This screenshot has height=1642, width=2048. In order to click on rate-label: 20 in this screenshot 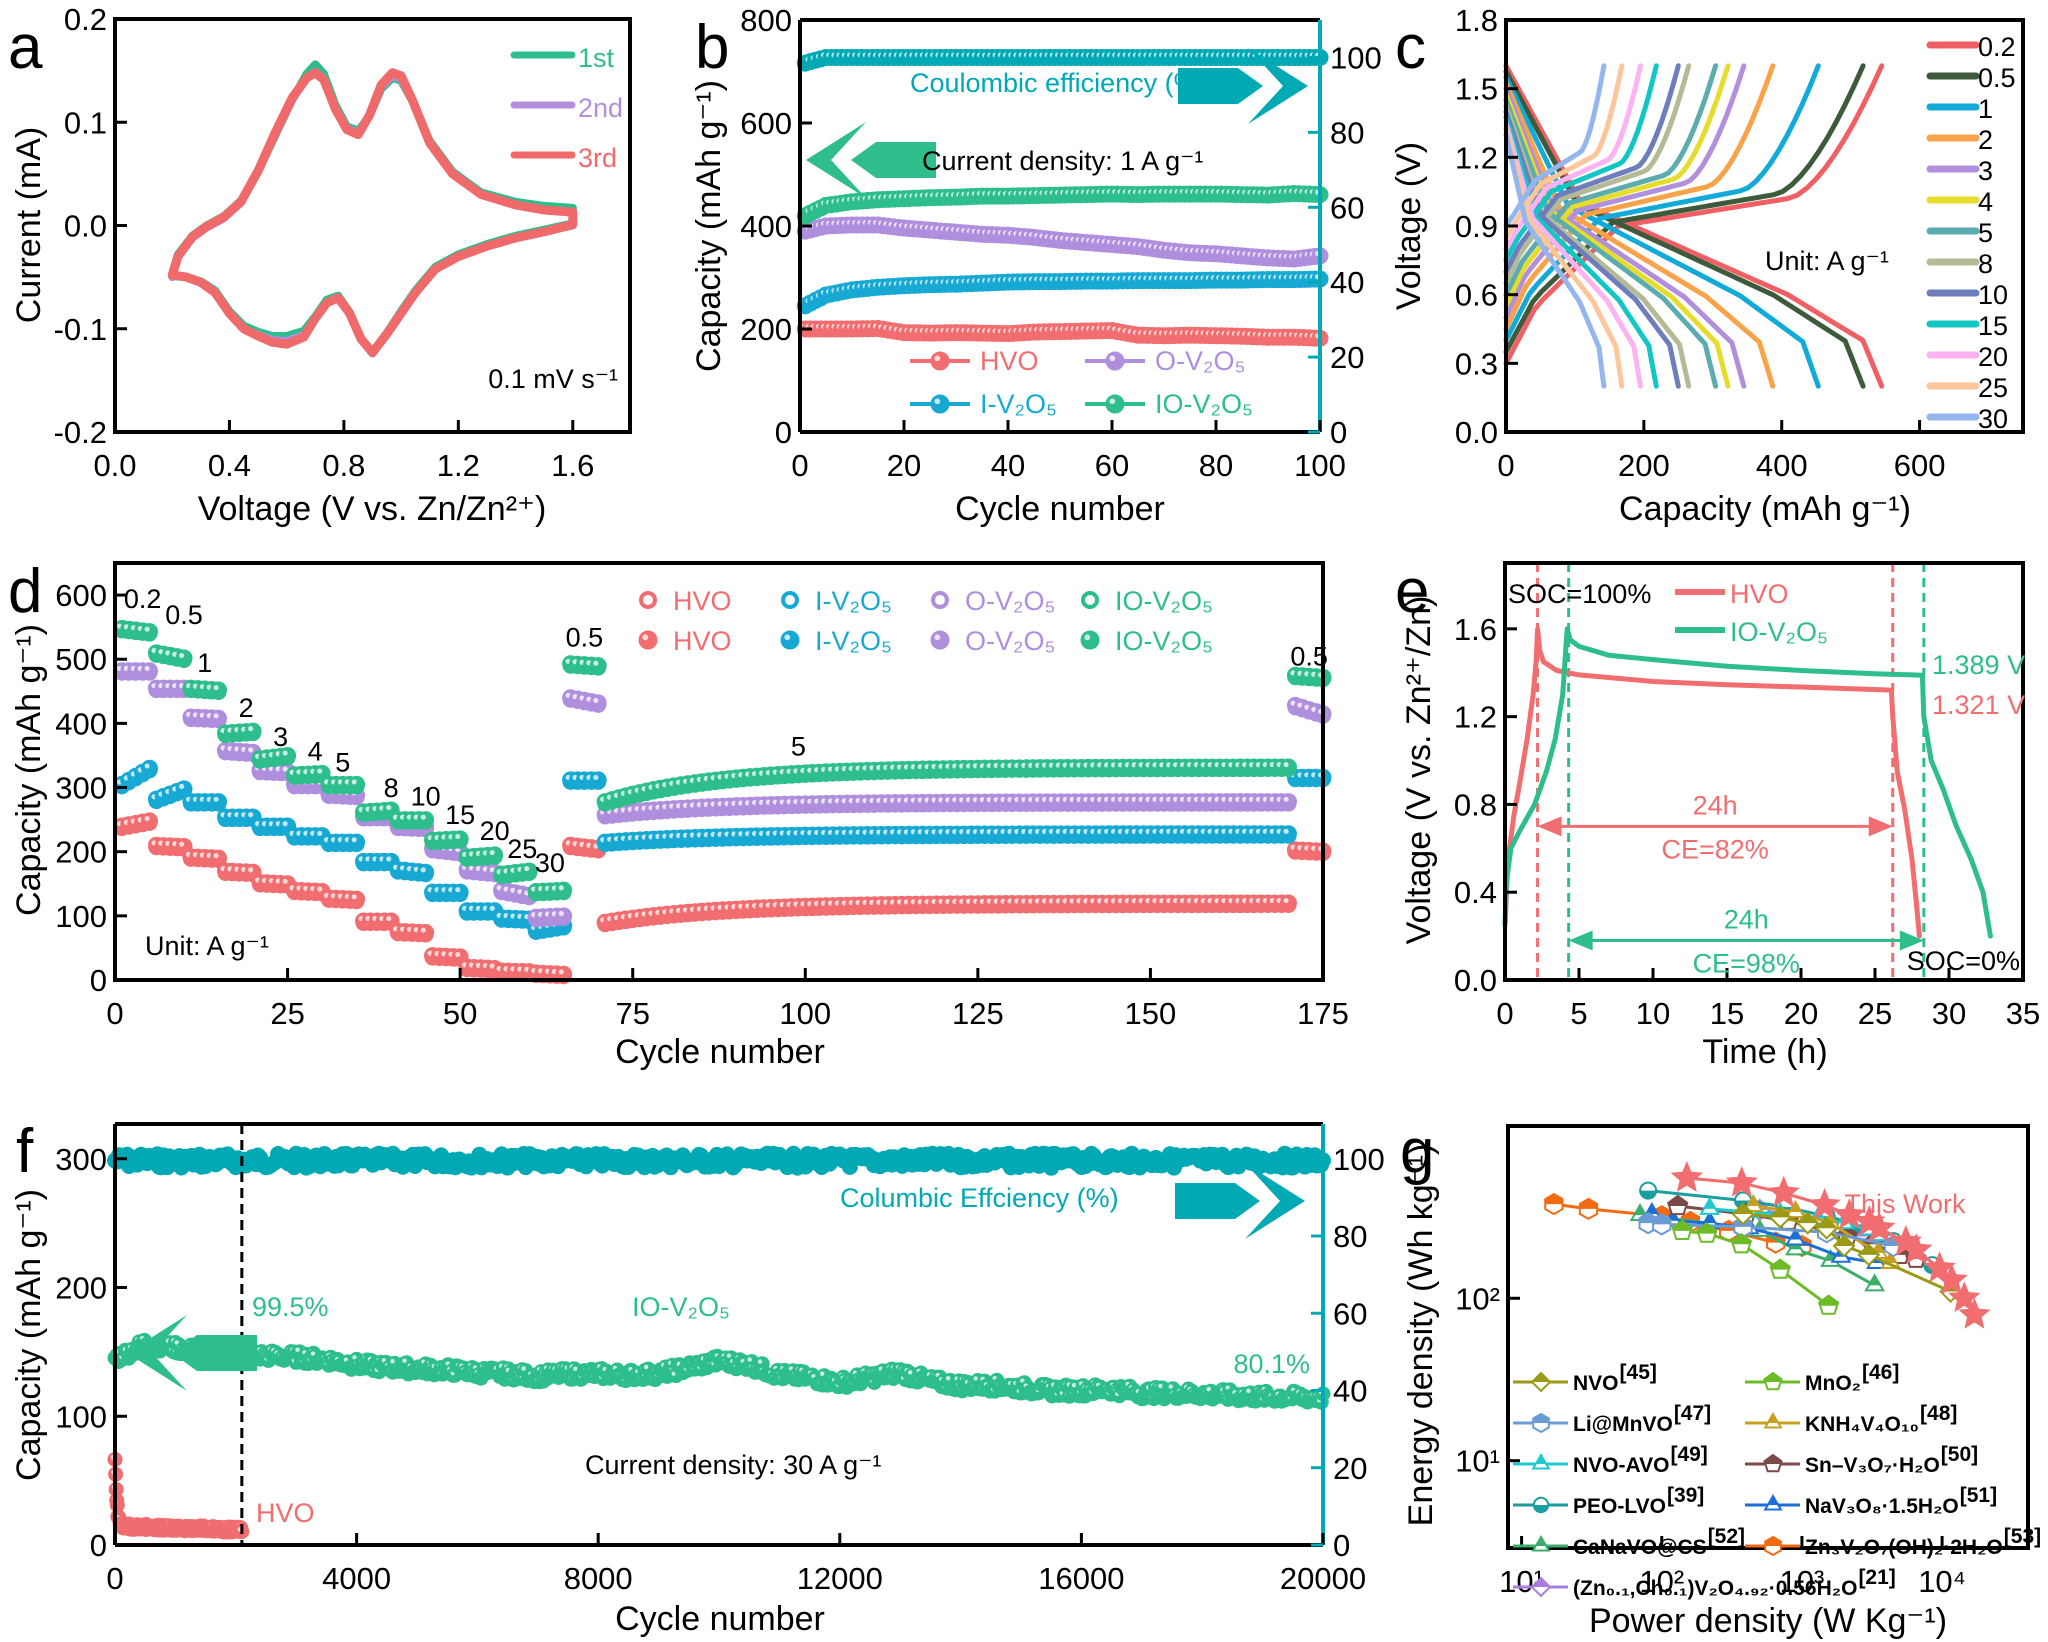, I will do `click(495, 831)`.